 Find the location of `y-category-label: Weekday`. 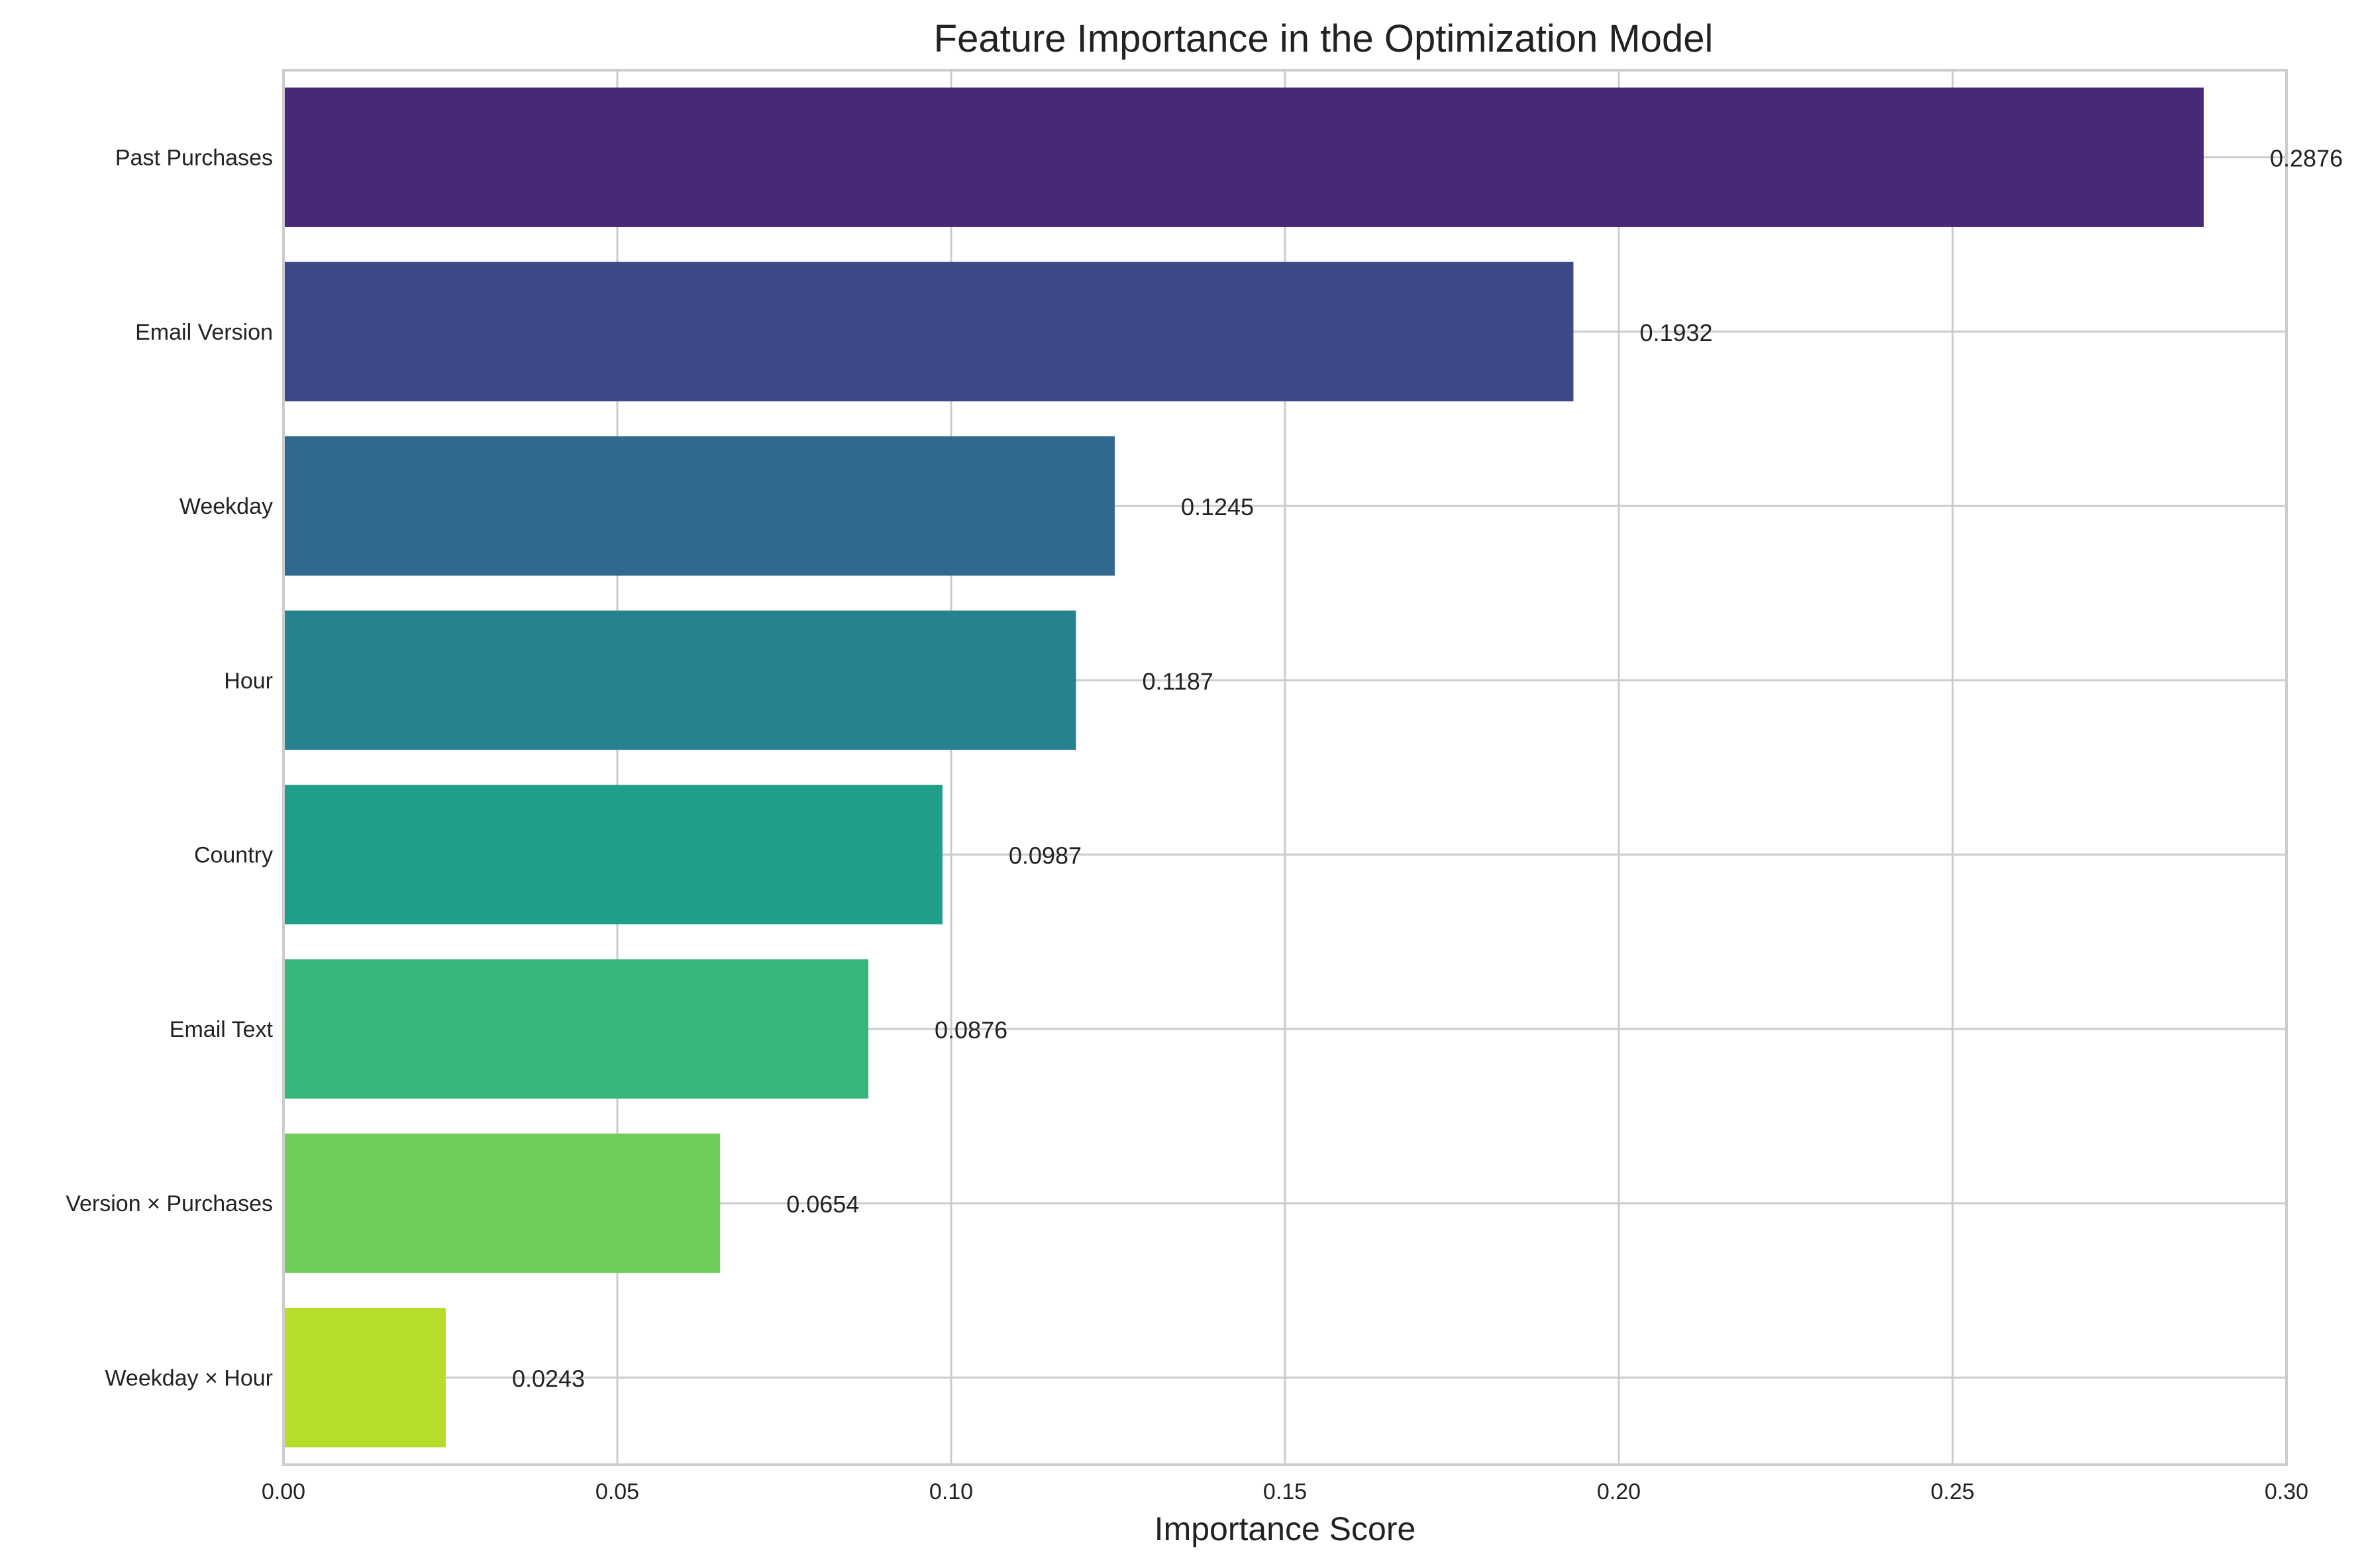

y-category-label: Weekday is located at coordinates (226, 506).